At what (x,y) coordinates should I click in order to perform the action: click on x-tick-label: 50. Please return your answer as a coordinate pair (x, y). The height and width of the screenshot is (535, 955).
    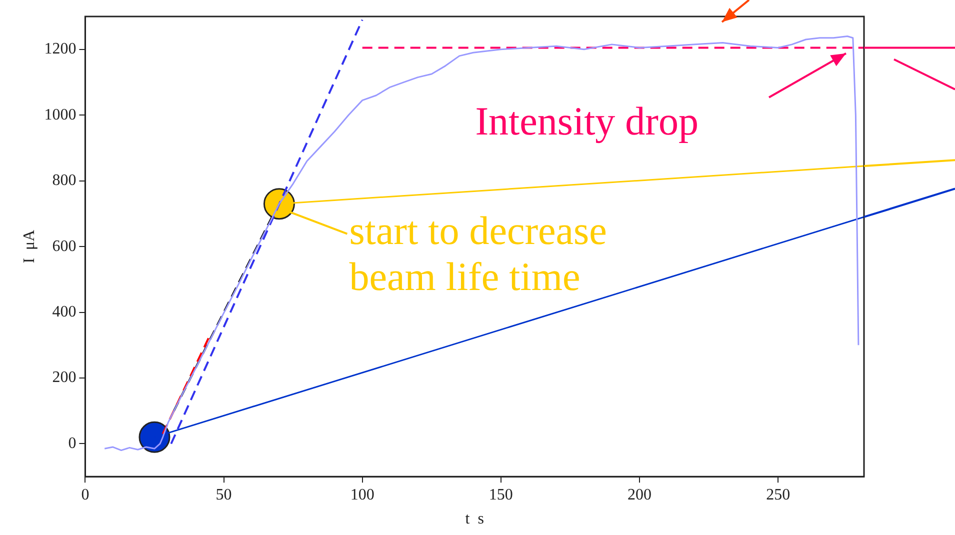
    Looking at the image, I should click on (224, 495).